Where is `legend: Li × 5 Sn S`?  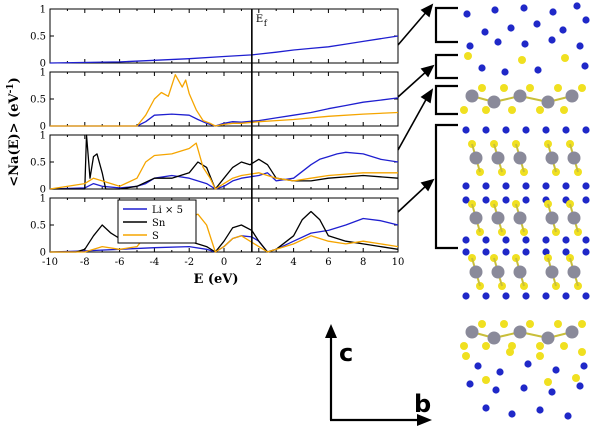
legend: Li × 5 Sn S is located at coordinates (157, 221).